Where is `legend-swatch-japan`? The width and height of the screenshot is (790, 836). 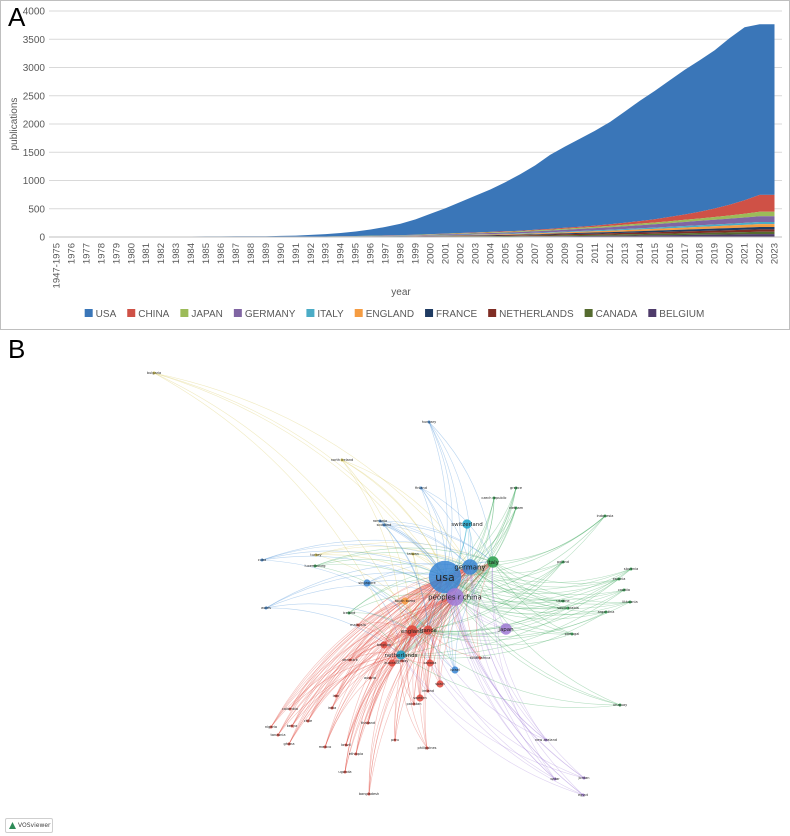 legend-swatch-japan is located at coordinates (184, 313).